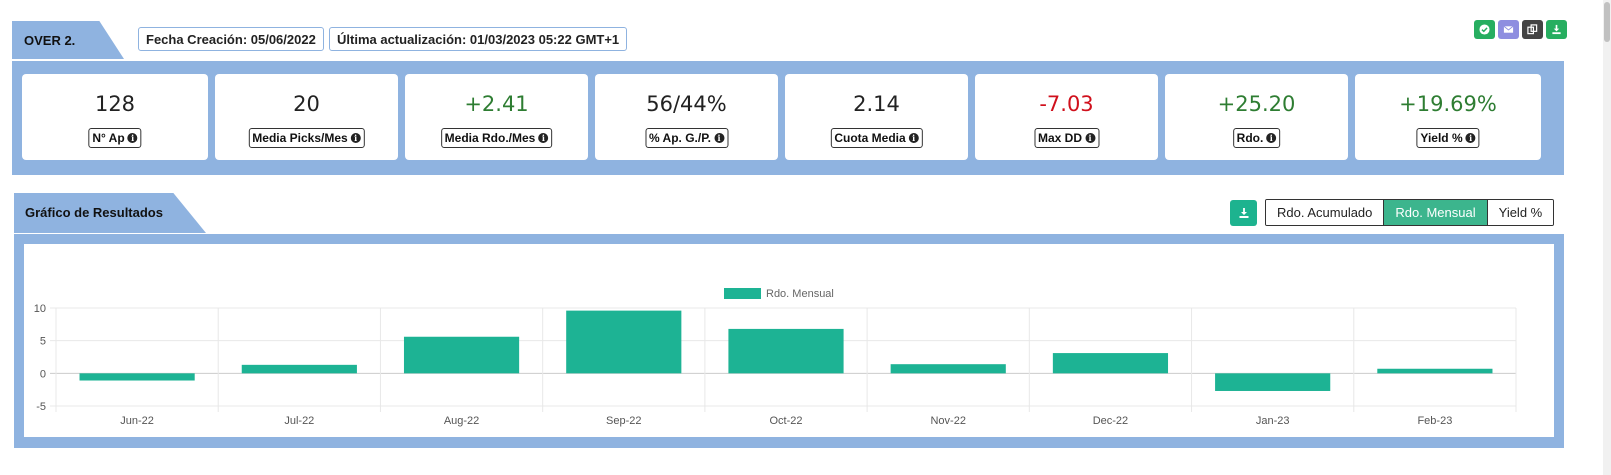 Image resolution: width=1611 pixels, height=475 pixels. Describe the element at coordinates (742, 293) in the screenshot. I see `legend-swatch` at that location.